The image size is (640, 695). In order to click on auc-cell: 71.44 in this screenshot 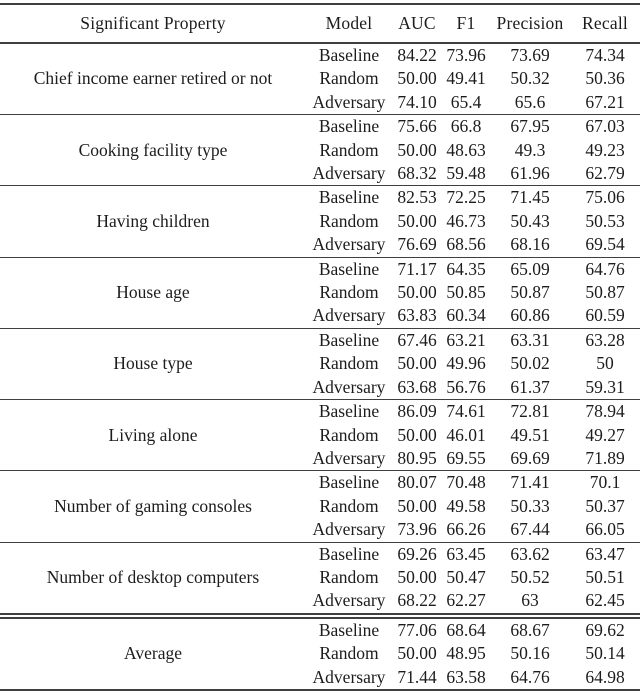, I will do `click(417, 676)`.